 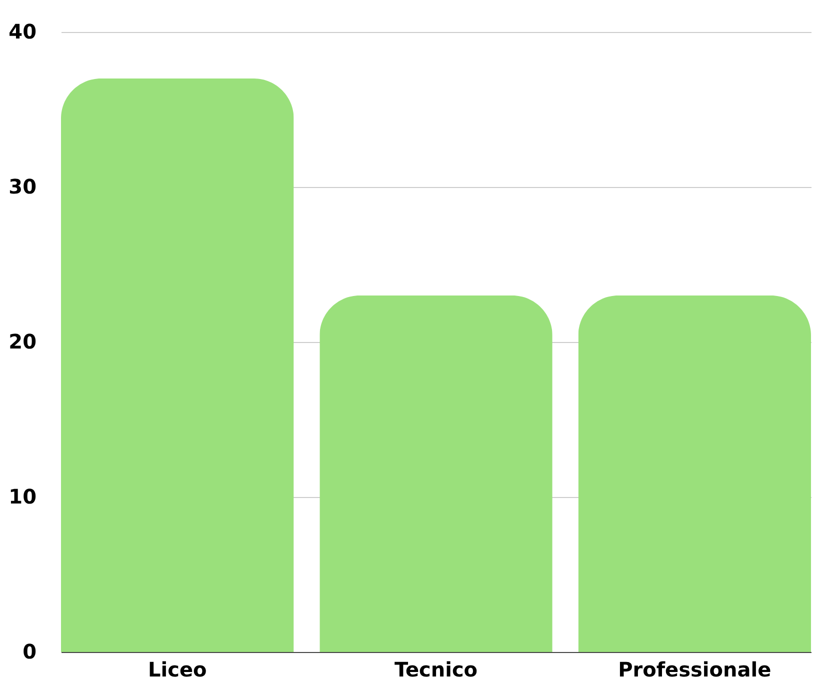 I want to click on x-tick-label: Liceo, so click(x=177, y=670).